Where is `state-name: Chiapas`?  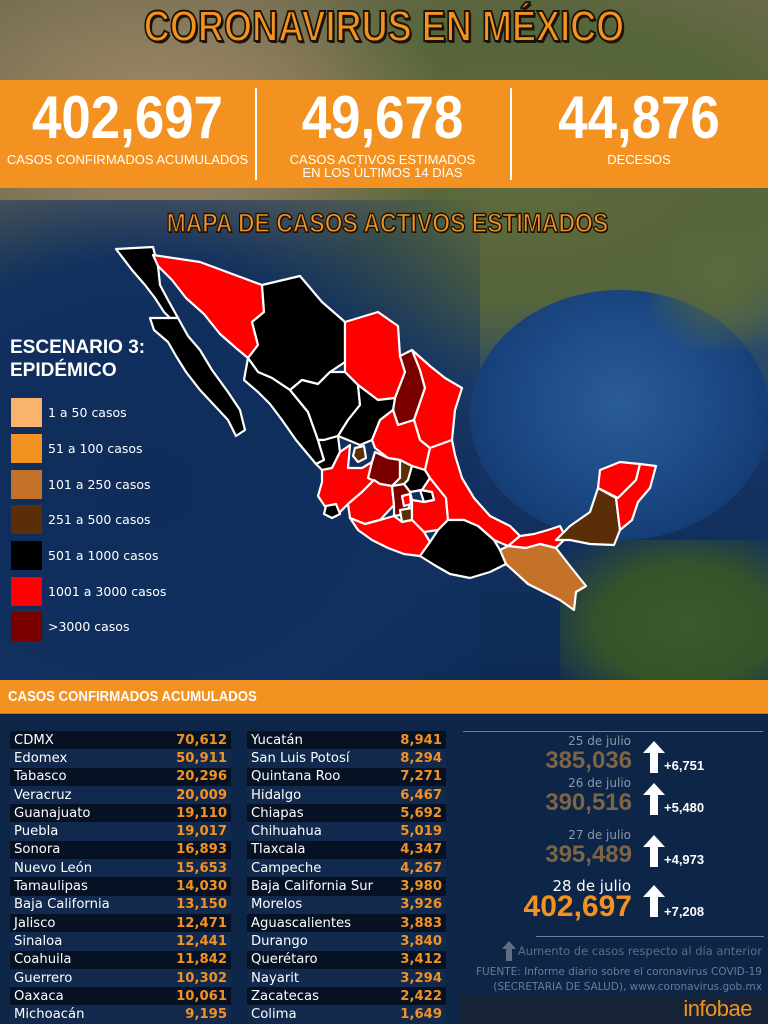
state-name: Chiapas is located at coordinates (277, 813).